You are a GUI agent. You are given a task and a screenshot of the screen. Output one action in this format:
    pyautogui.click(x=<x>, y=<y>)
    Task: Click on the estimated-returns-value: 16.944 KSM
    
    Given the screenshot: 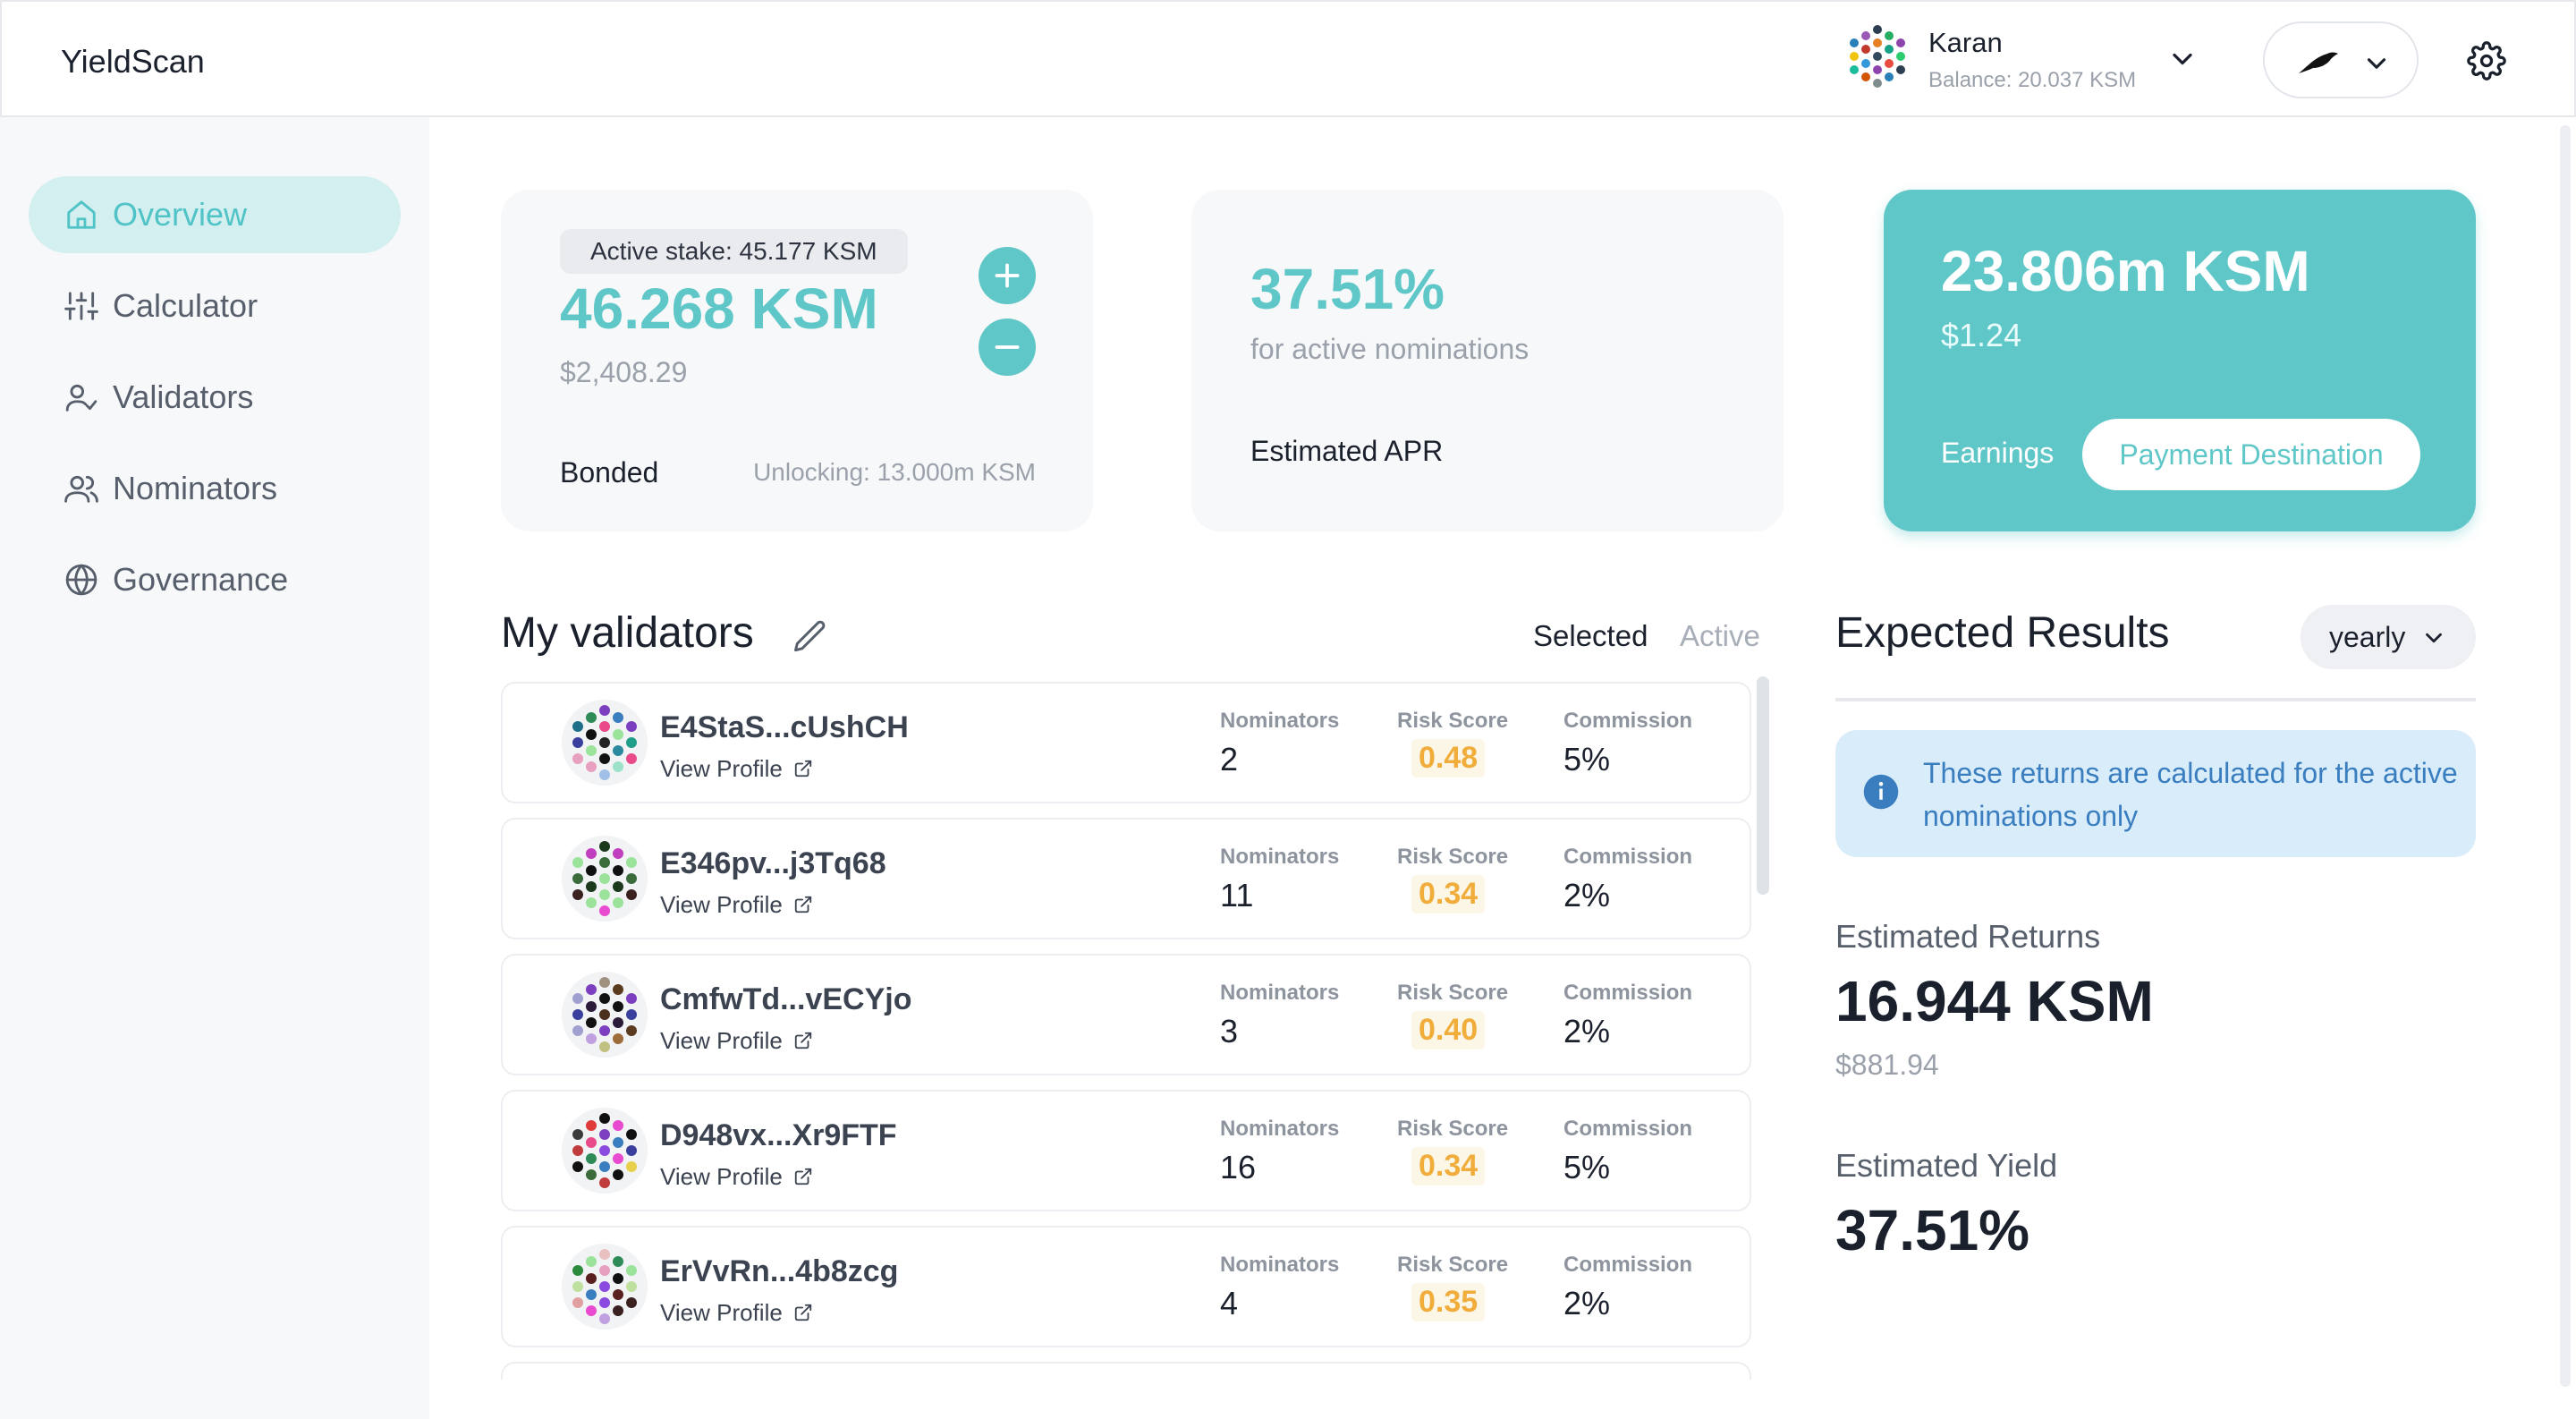 What is the action you would take?
    pyautogui.click(x=1994, y=1001)
    